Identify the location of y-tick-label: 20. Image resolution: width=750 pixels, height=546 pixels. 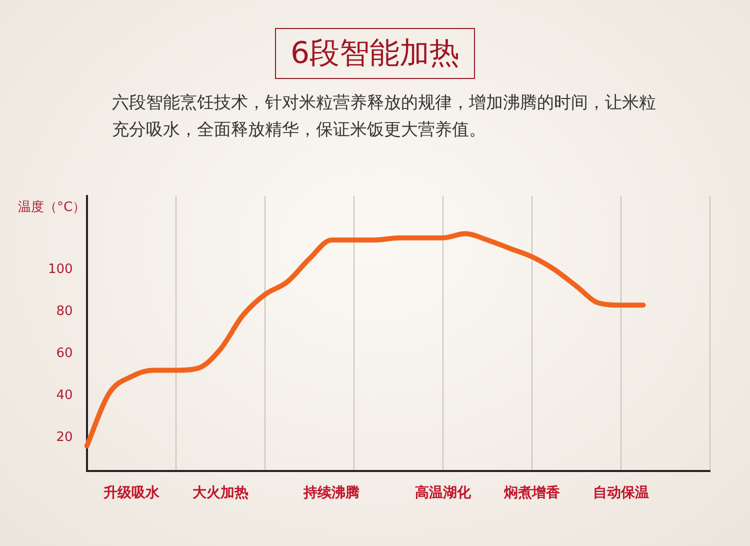
(64, 437).